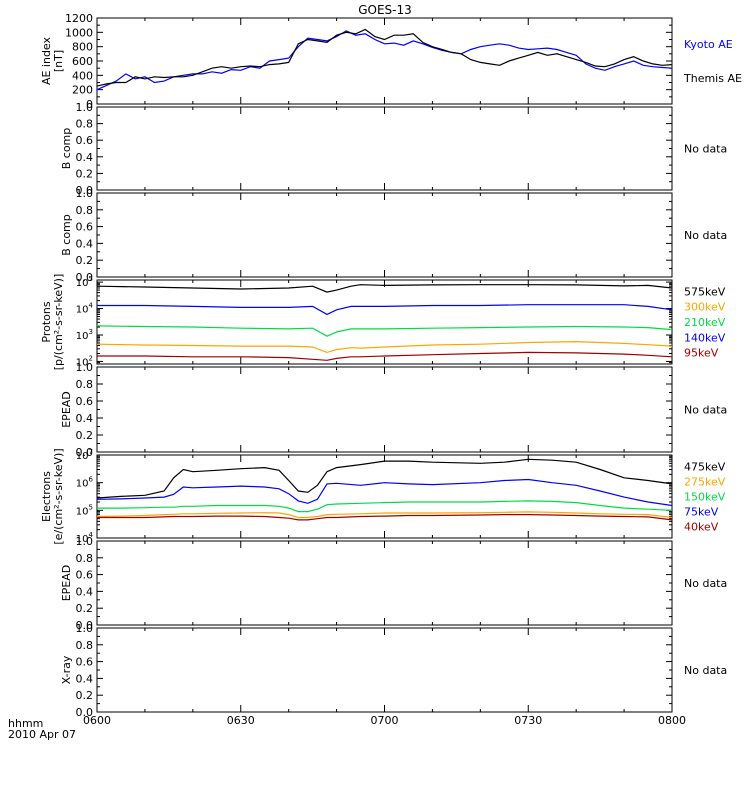 This screenshot has height=800, width=750. Describe the element at coordinates (82, 90) in the screenshot. I see `y-tick-label: 200` at that location.